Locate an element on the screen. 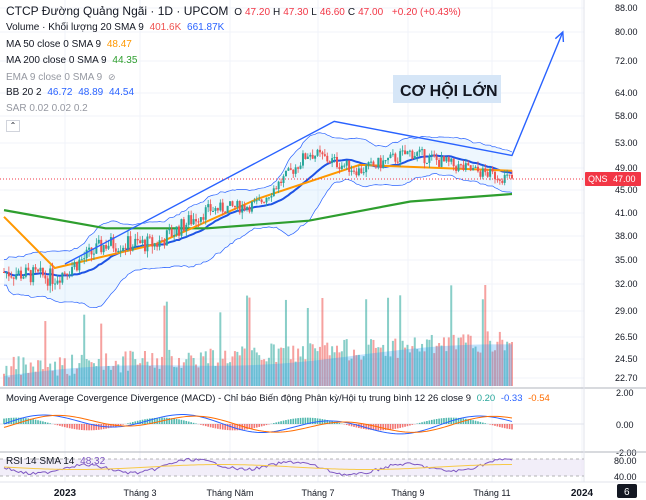 This screenshot has width=646, height=500. rsi-sma-line is located at coordinates (258, 467).